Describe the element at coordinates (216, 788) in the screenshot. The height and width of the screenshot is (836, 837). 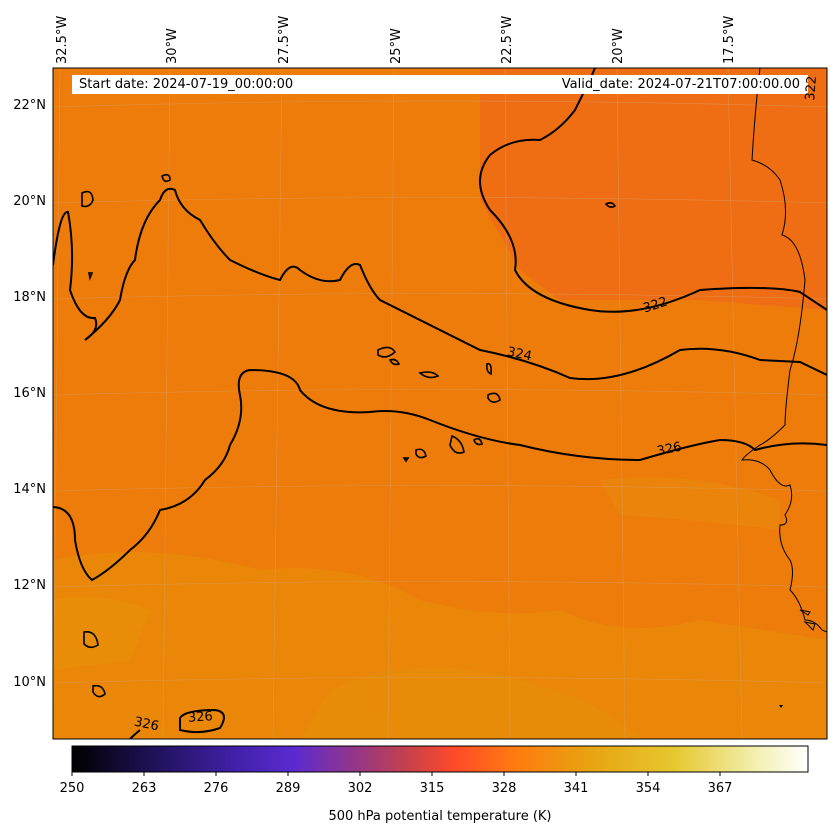
I see `colorbar-tick-276: 276` at that location.